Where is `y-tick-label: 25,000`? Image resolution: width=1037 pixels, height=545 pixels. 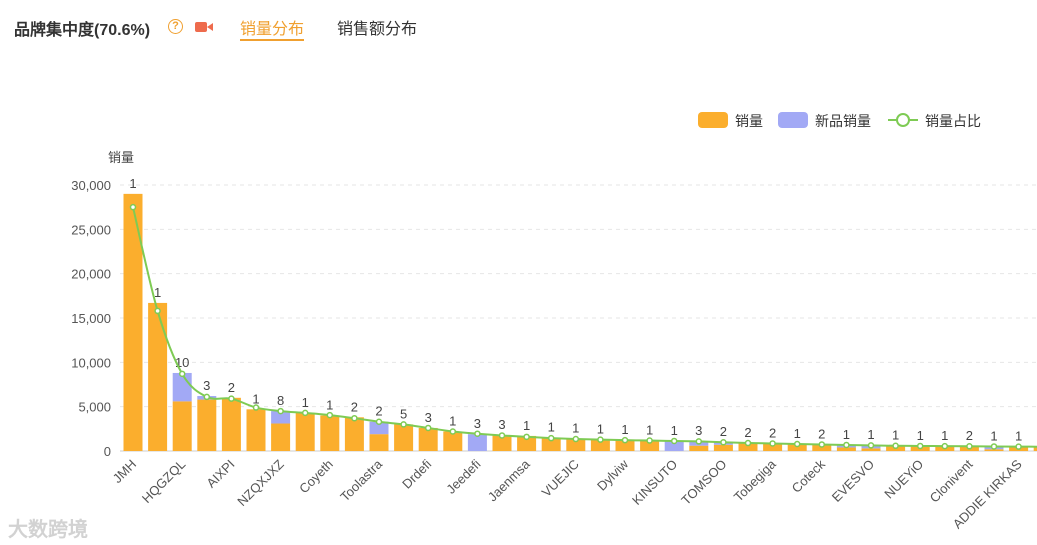
y-tick-label: 25,000 is located at coordinates (91, 229).